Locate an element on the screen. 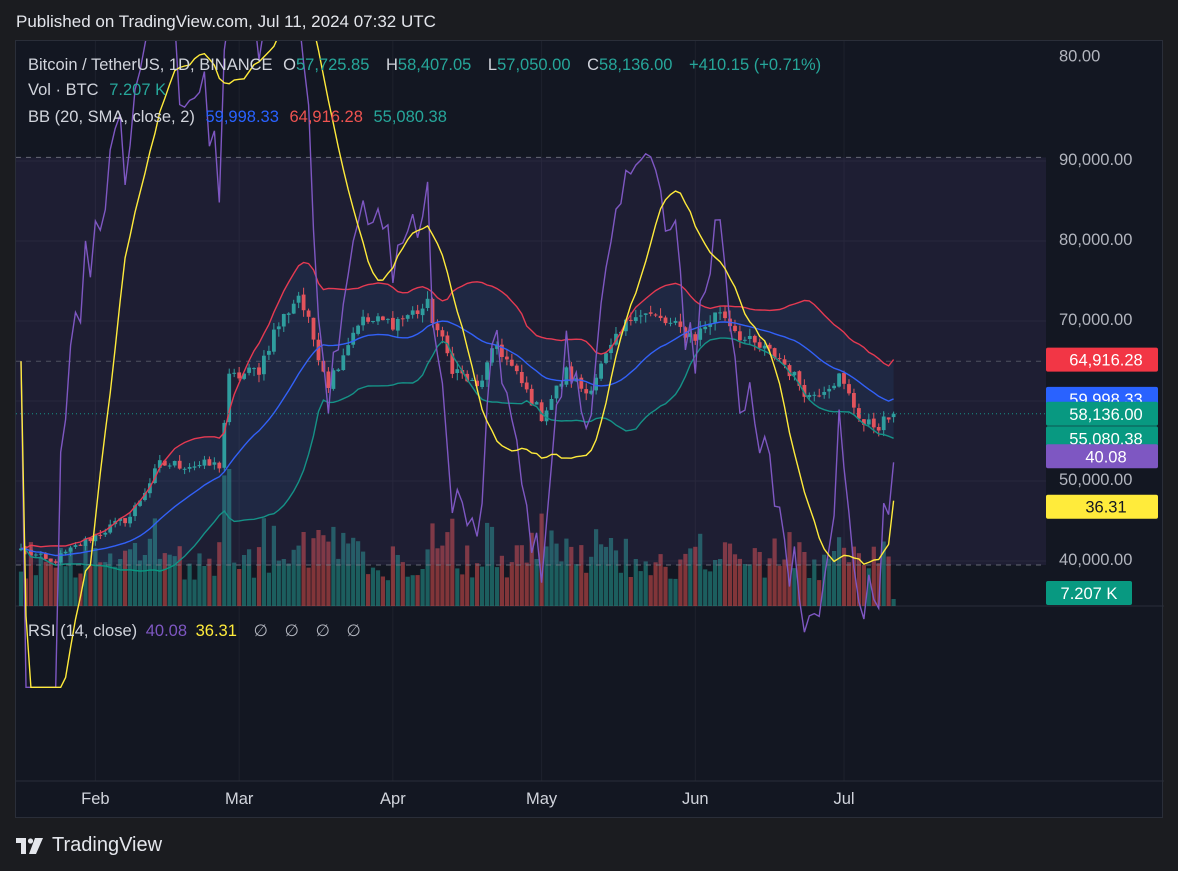 This screenshot has height=871, width=1178. volume-tag: 7.207 K is located at coordinates (1089, 594).